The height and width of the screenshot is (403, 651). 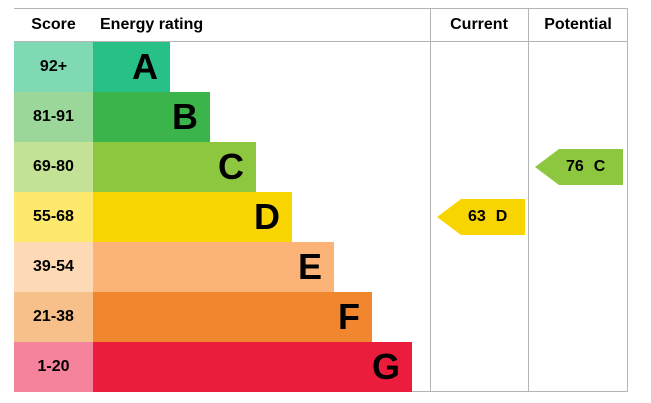 I want to click on current-rating-value: 63, so click(x=477, y=216).